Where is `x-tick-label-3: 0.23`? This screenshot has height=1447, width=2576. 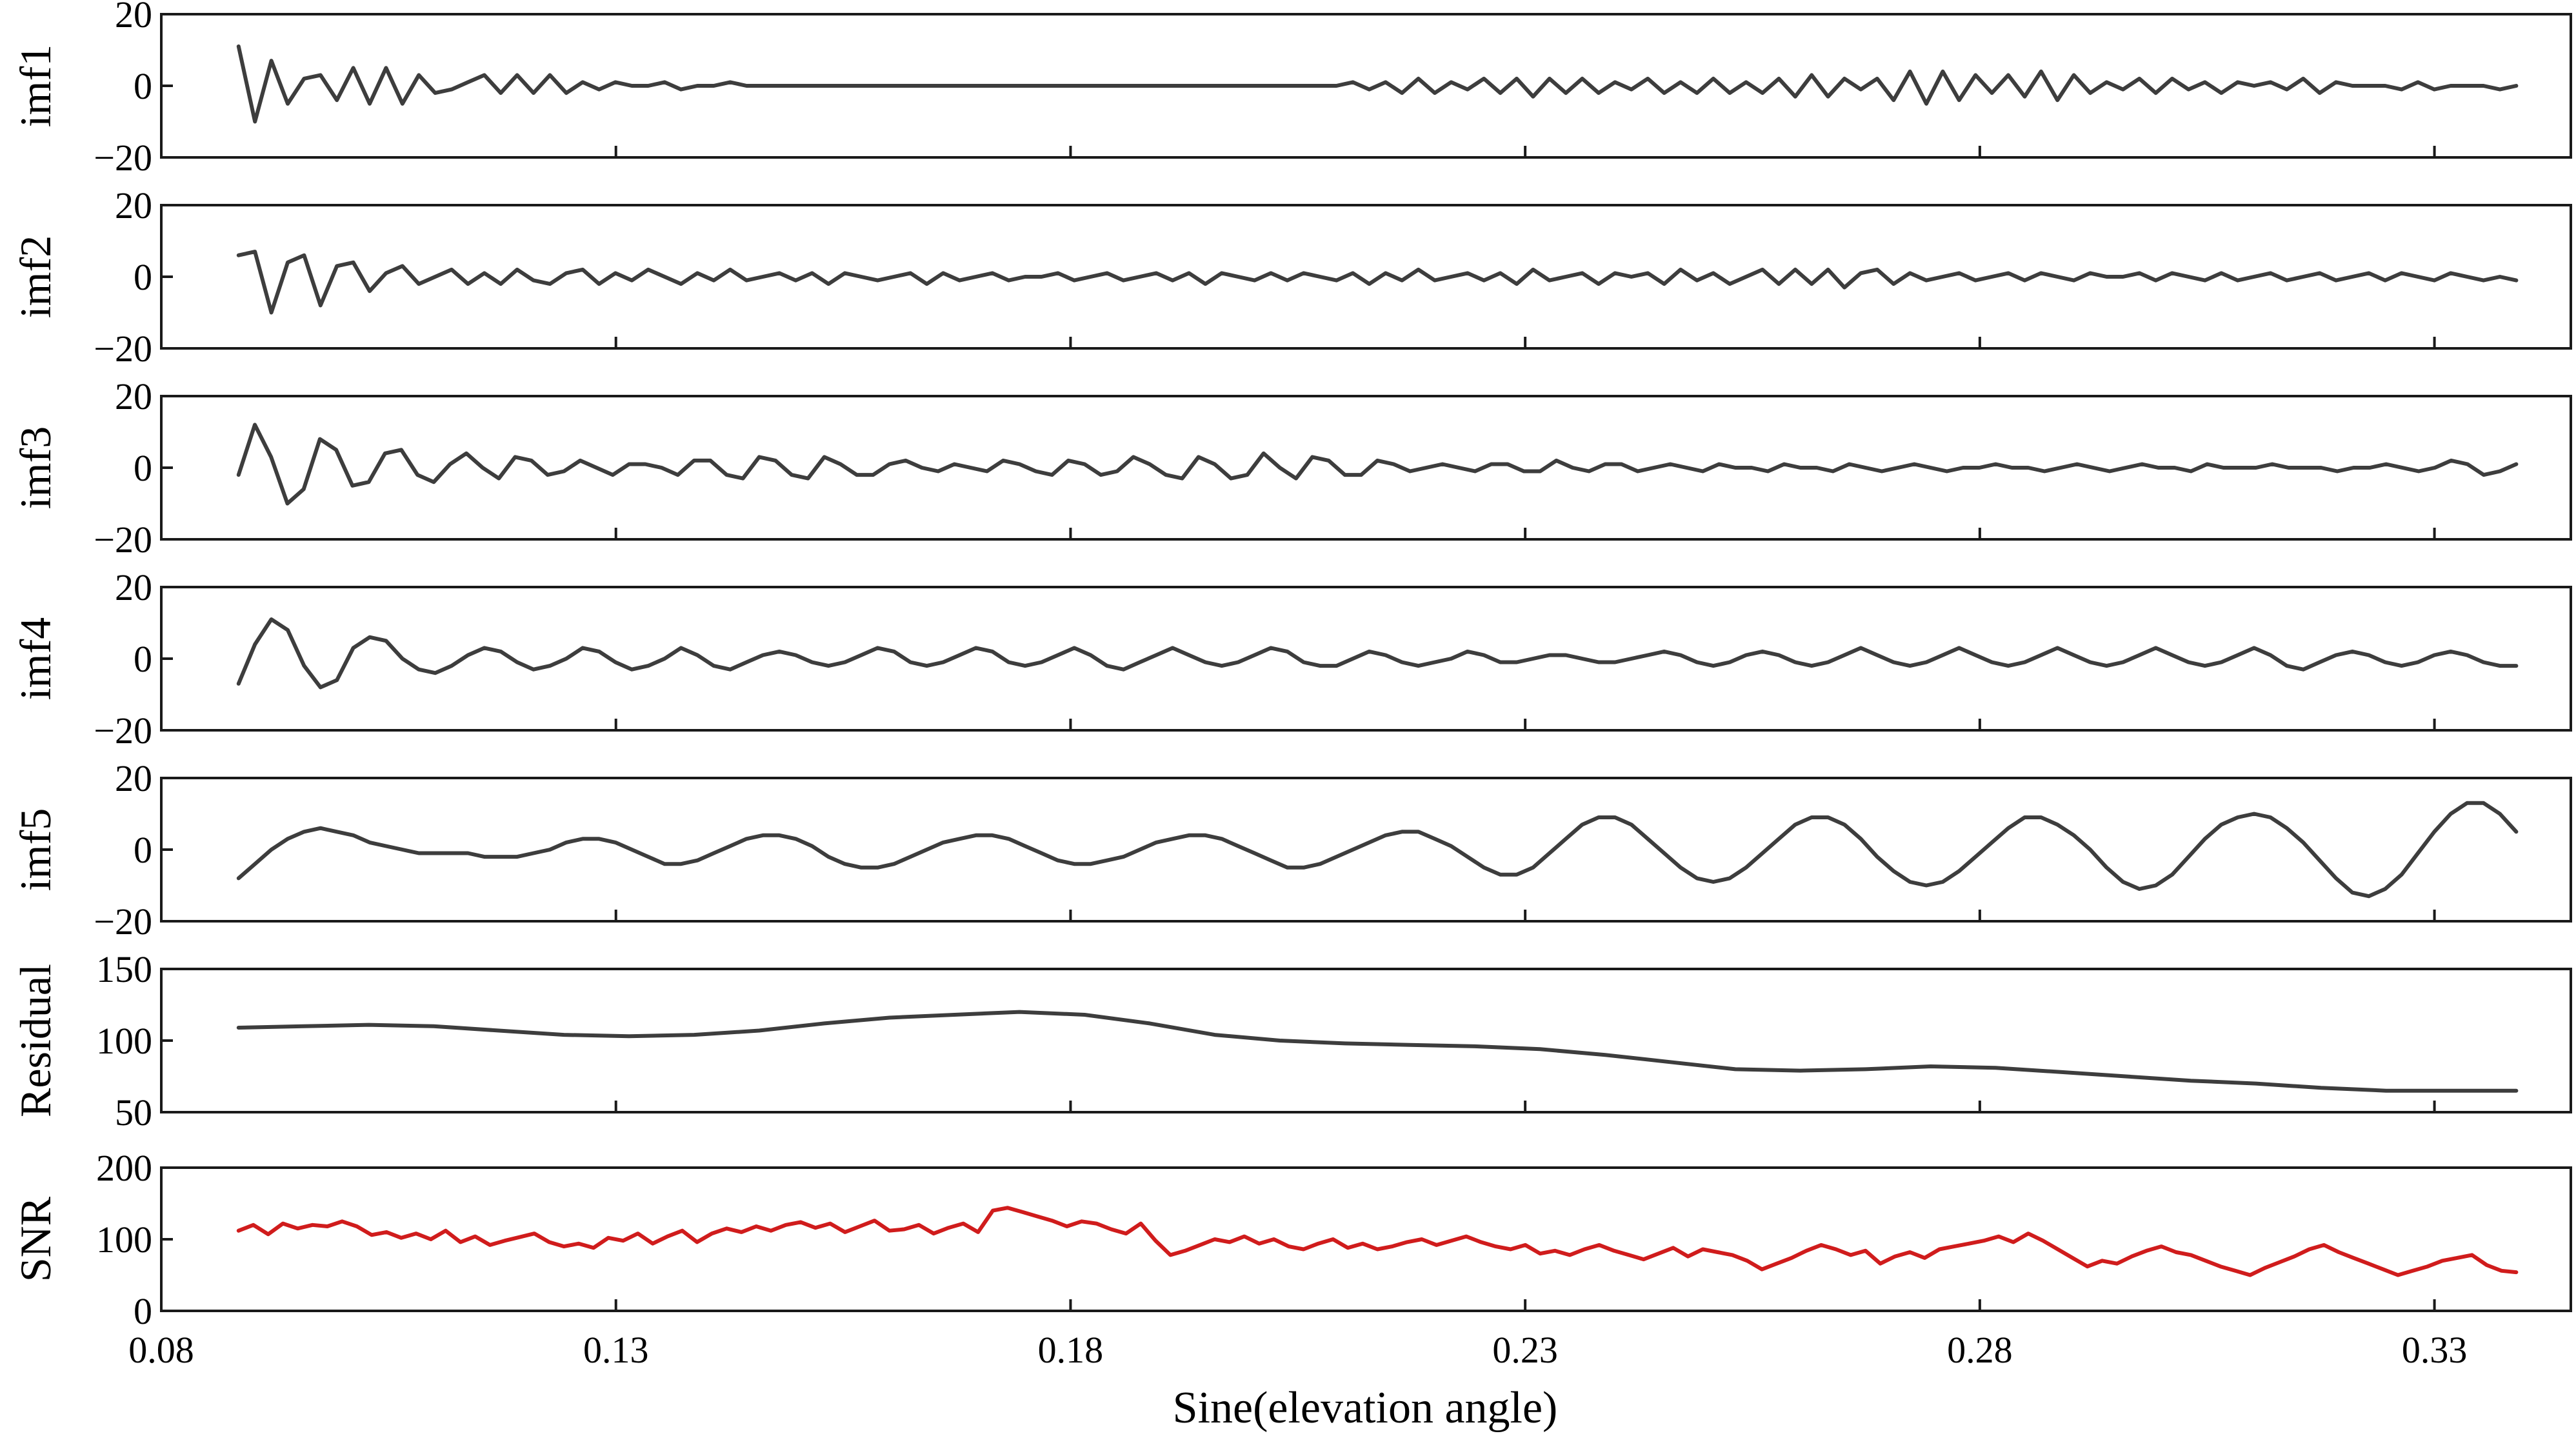 x-tick-label-3: 0.23 is located at coordinates (1525, 1350).